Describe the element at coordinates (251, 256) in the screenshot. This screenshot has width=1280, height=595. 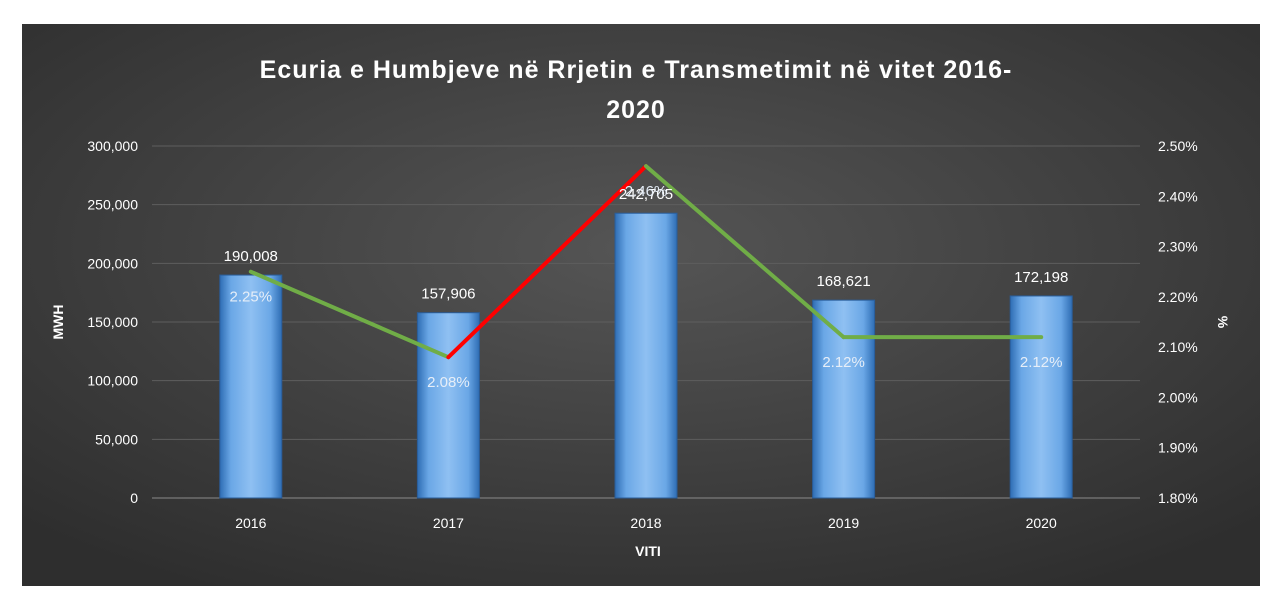
I see `bar-value-label: 190,008` at that location.